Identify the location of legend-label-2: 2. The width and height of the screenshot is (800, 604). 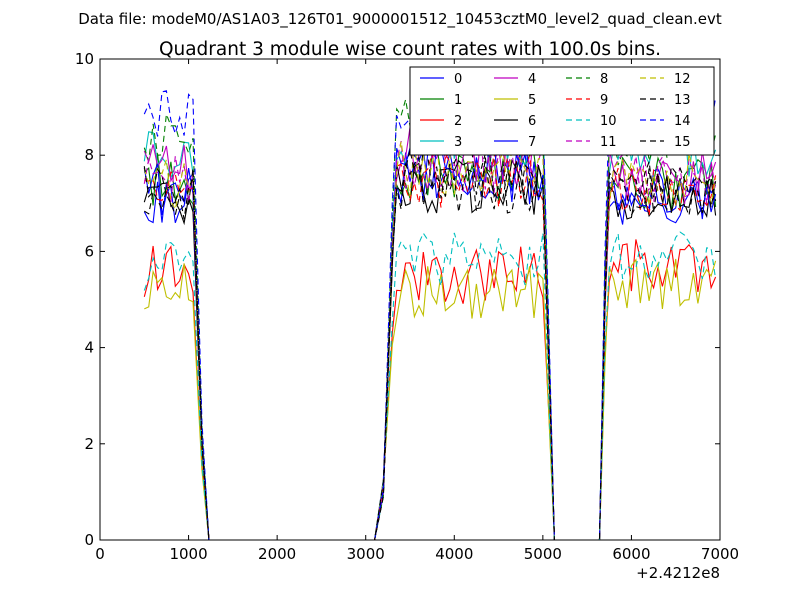
(458, 121).